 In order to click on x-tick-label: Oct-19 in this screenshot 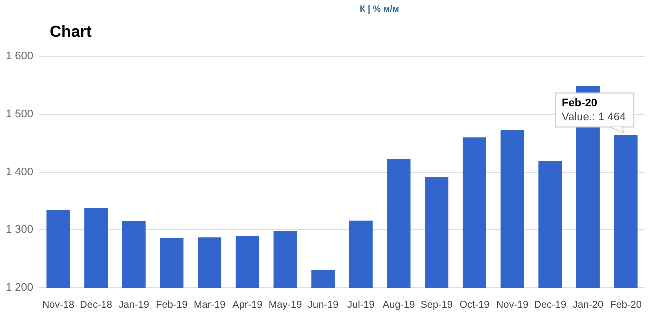, I will do `click(475, 305)`.